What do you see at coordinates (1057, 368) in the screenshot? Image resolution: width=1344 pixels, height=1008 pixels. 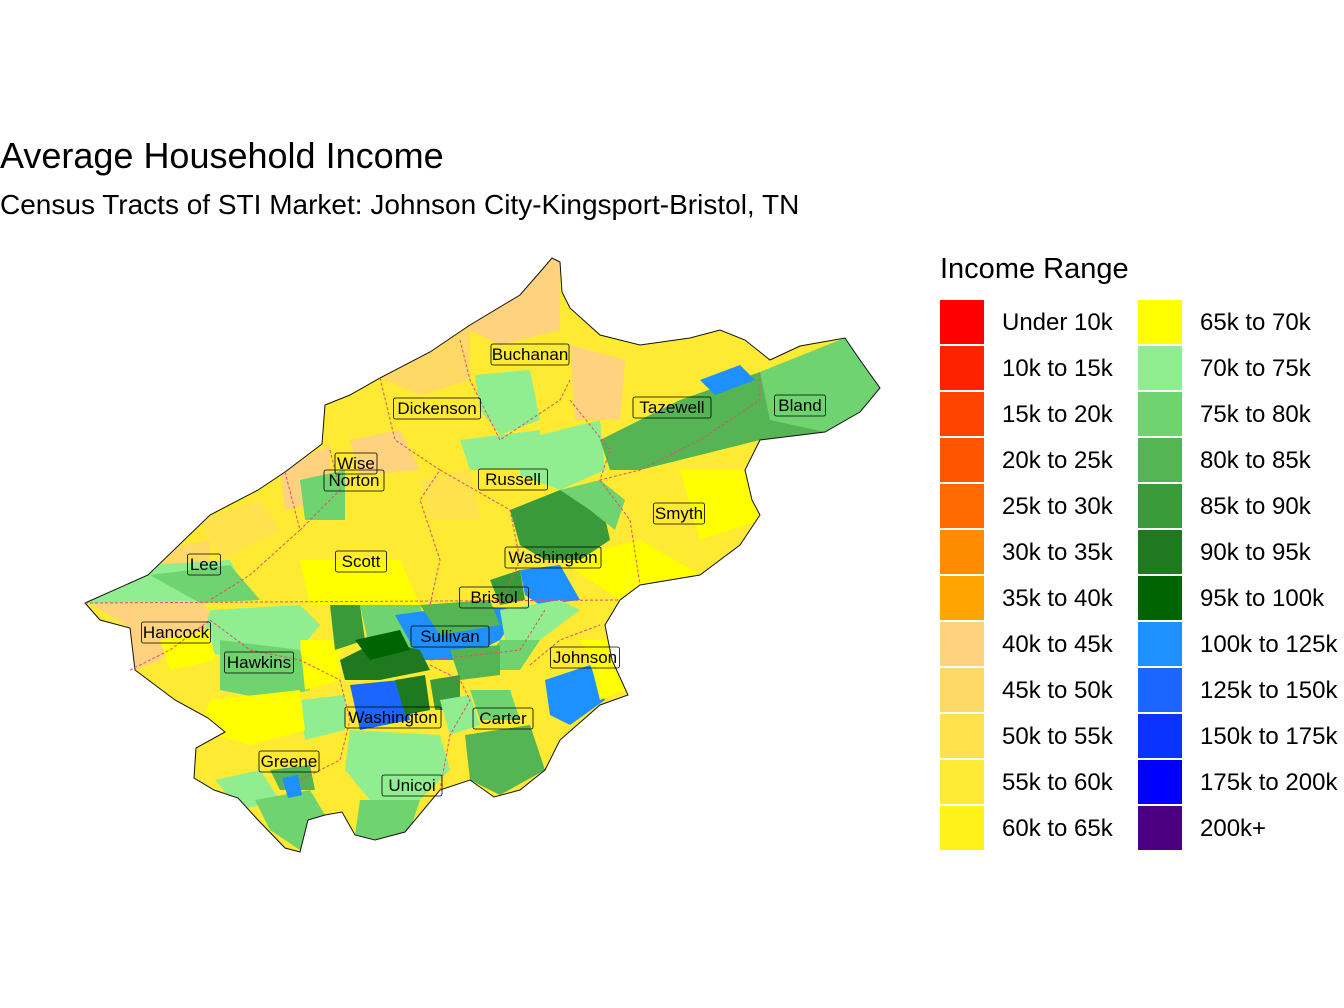 I see `legend-key-label: 10k to 15k` at bounding box center [1057, 368].